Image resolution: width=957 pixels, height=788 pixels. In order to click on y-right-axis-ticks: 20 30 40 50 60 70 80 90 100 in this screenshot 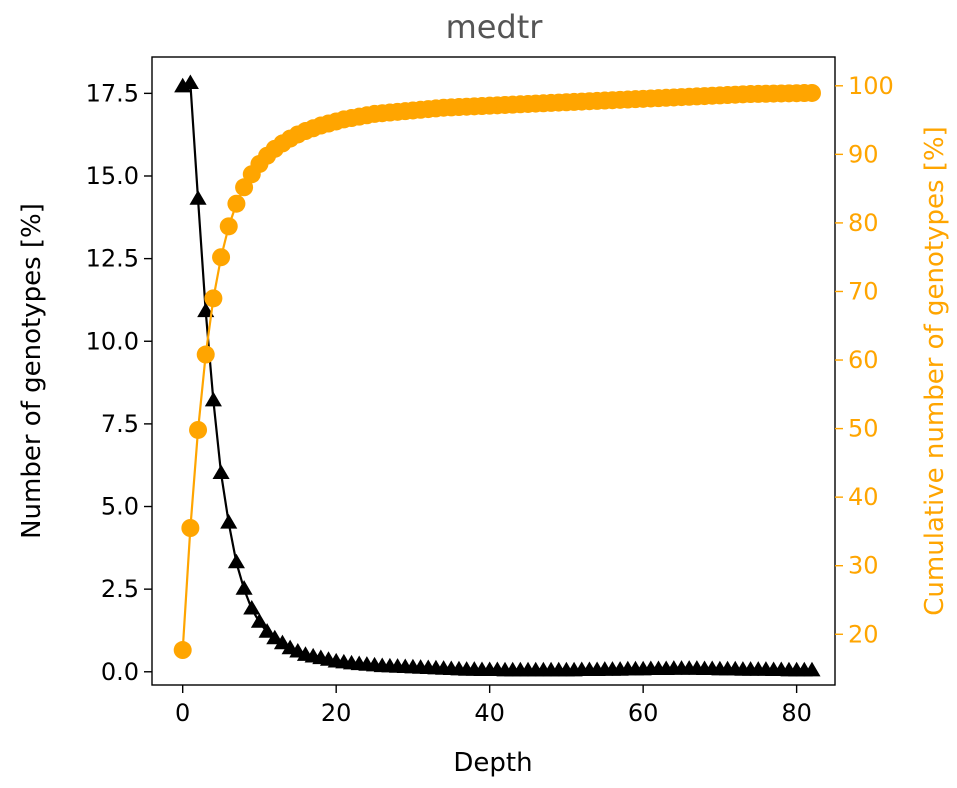, I will do `click(864, 360)`.